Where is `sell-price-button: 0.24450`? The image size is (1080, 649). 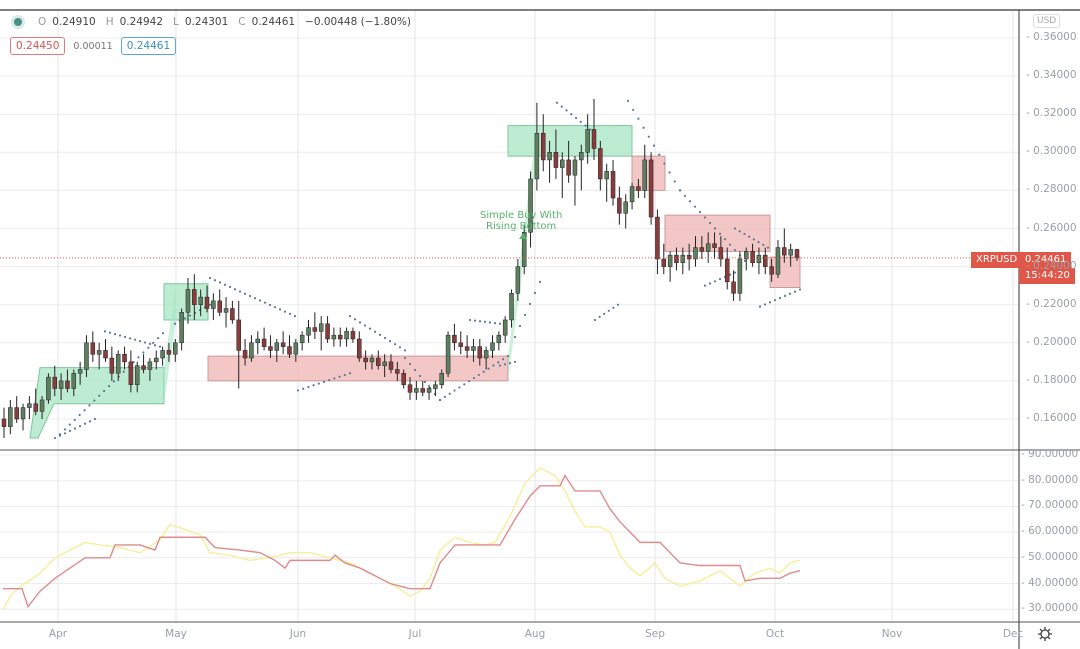 sell-price-button: 0.24450 is located at coordinates (38, 46).